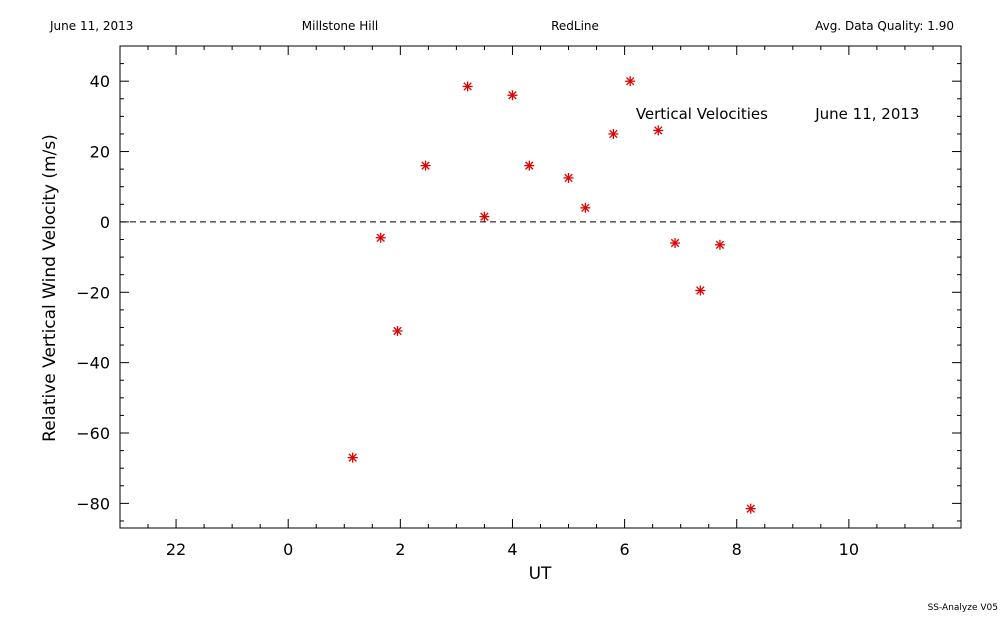 The image size is (1000, 629). What do you see at coordinates (963, 608) in the screenshot?
I see `footer-software: SS-Analyze V05` at bounding box center [963, 608].